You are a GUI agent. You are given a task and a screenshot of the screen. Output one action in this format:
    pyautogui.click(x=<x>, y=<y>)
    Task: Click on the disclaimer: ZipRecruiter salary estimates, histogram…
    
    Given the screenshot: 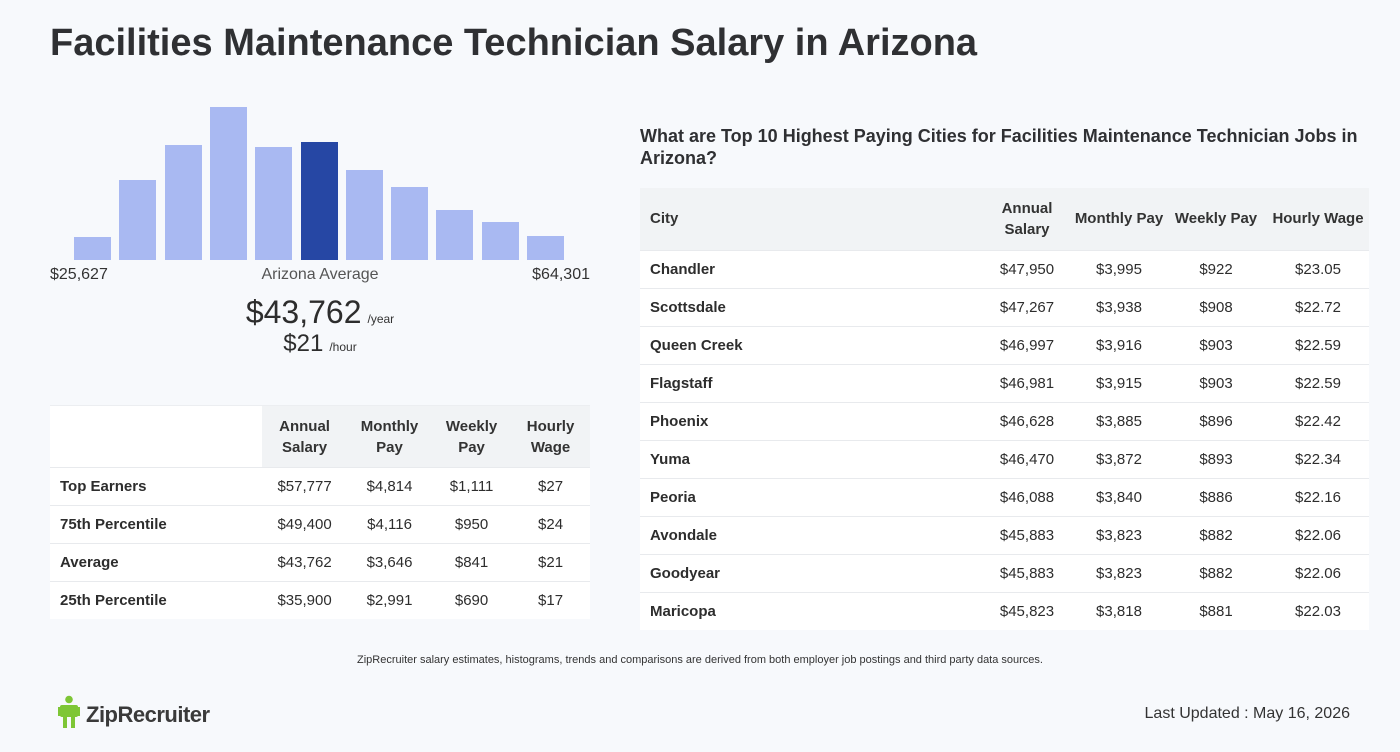 What is the action you would take?
    pyautogui.click(x=700, y=660)
    